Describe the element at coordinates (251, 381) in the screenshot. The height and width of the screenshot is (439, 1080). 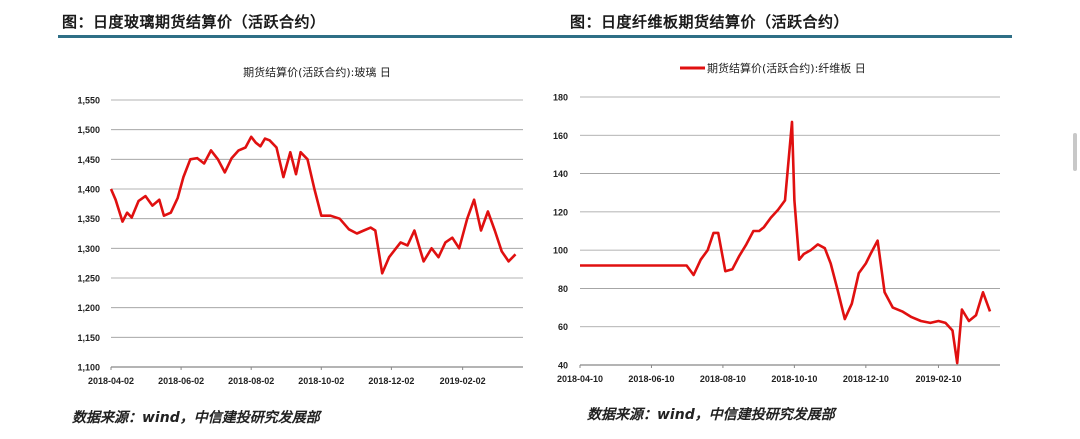
I see `x-tick-label: 2018-08-02` at that location.